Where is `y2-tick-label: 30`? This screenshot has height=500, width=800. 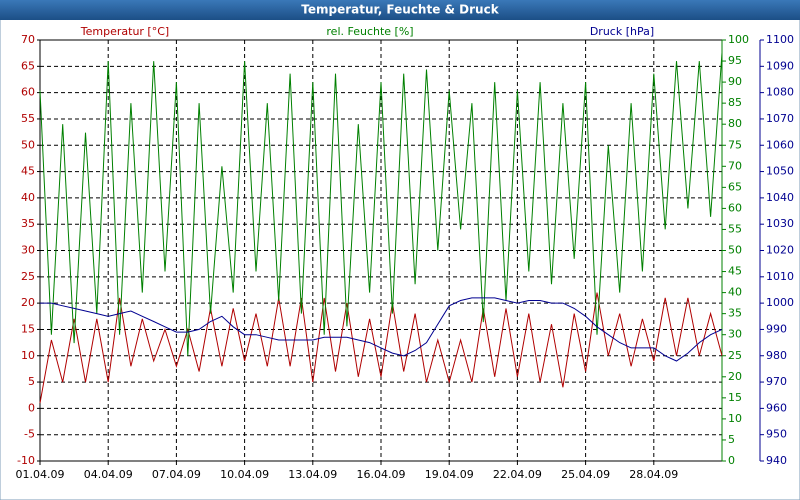 y2-tick-label: 30 is located at coordinates (735, 334).